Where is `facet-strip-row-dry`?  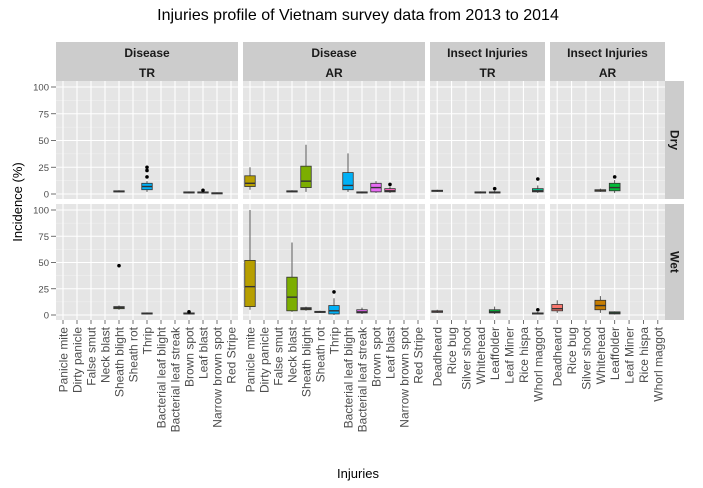
facet-strip-row-dry is located at coordinates (674, 140).